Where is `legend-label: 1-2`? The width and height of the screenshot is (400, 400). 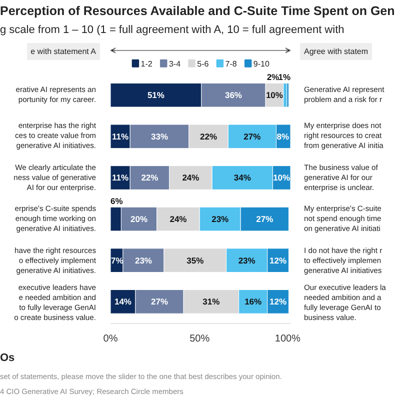 legend-label: 1-2 is located at coordinates (146, 63).